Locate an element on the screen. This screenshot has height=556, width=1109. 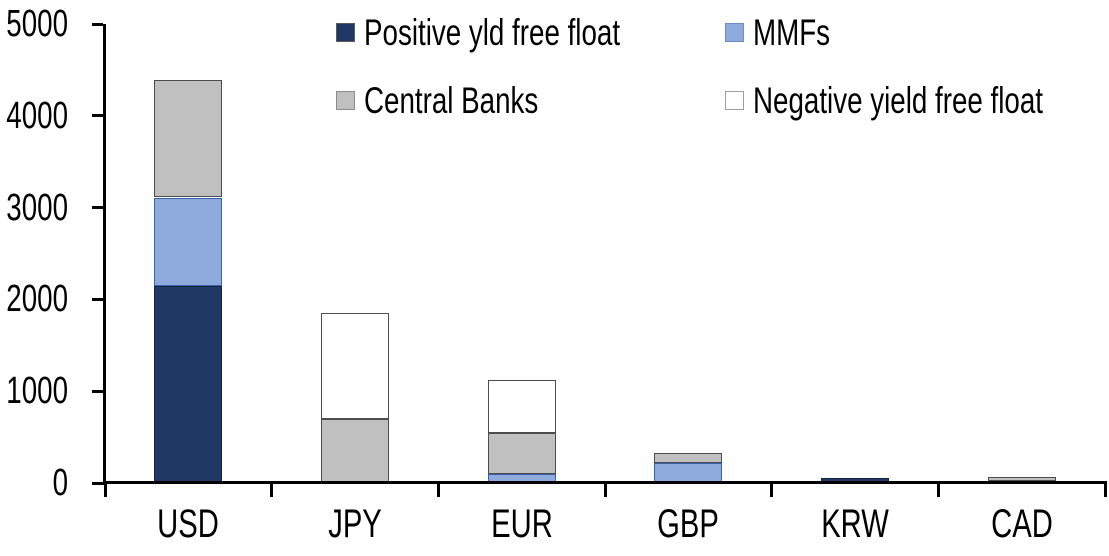
legend-swatch-negative-yield-free-float is located at coordinates (734, 100).